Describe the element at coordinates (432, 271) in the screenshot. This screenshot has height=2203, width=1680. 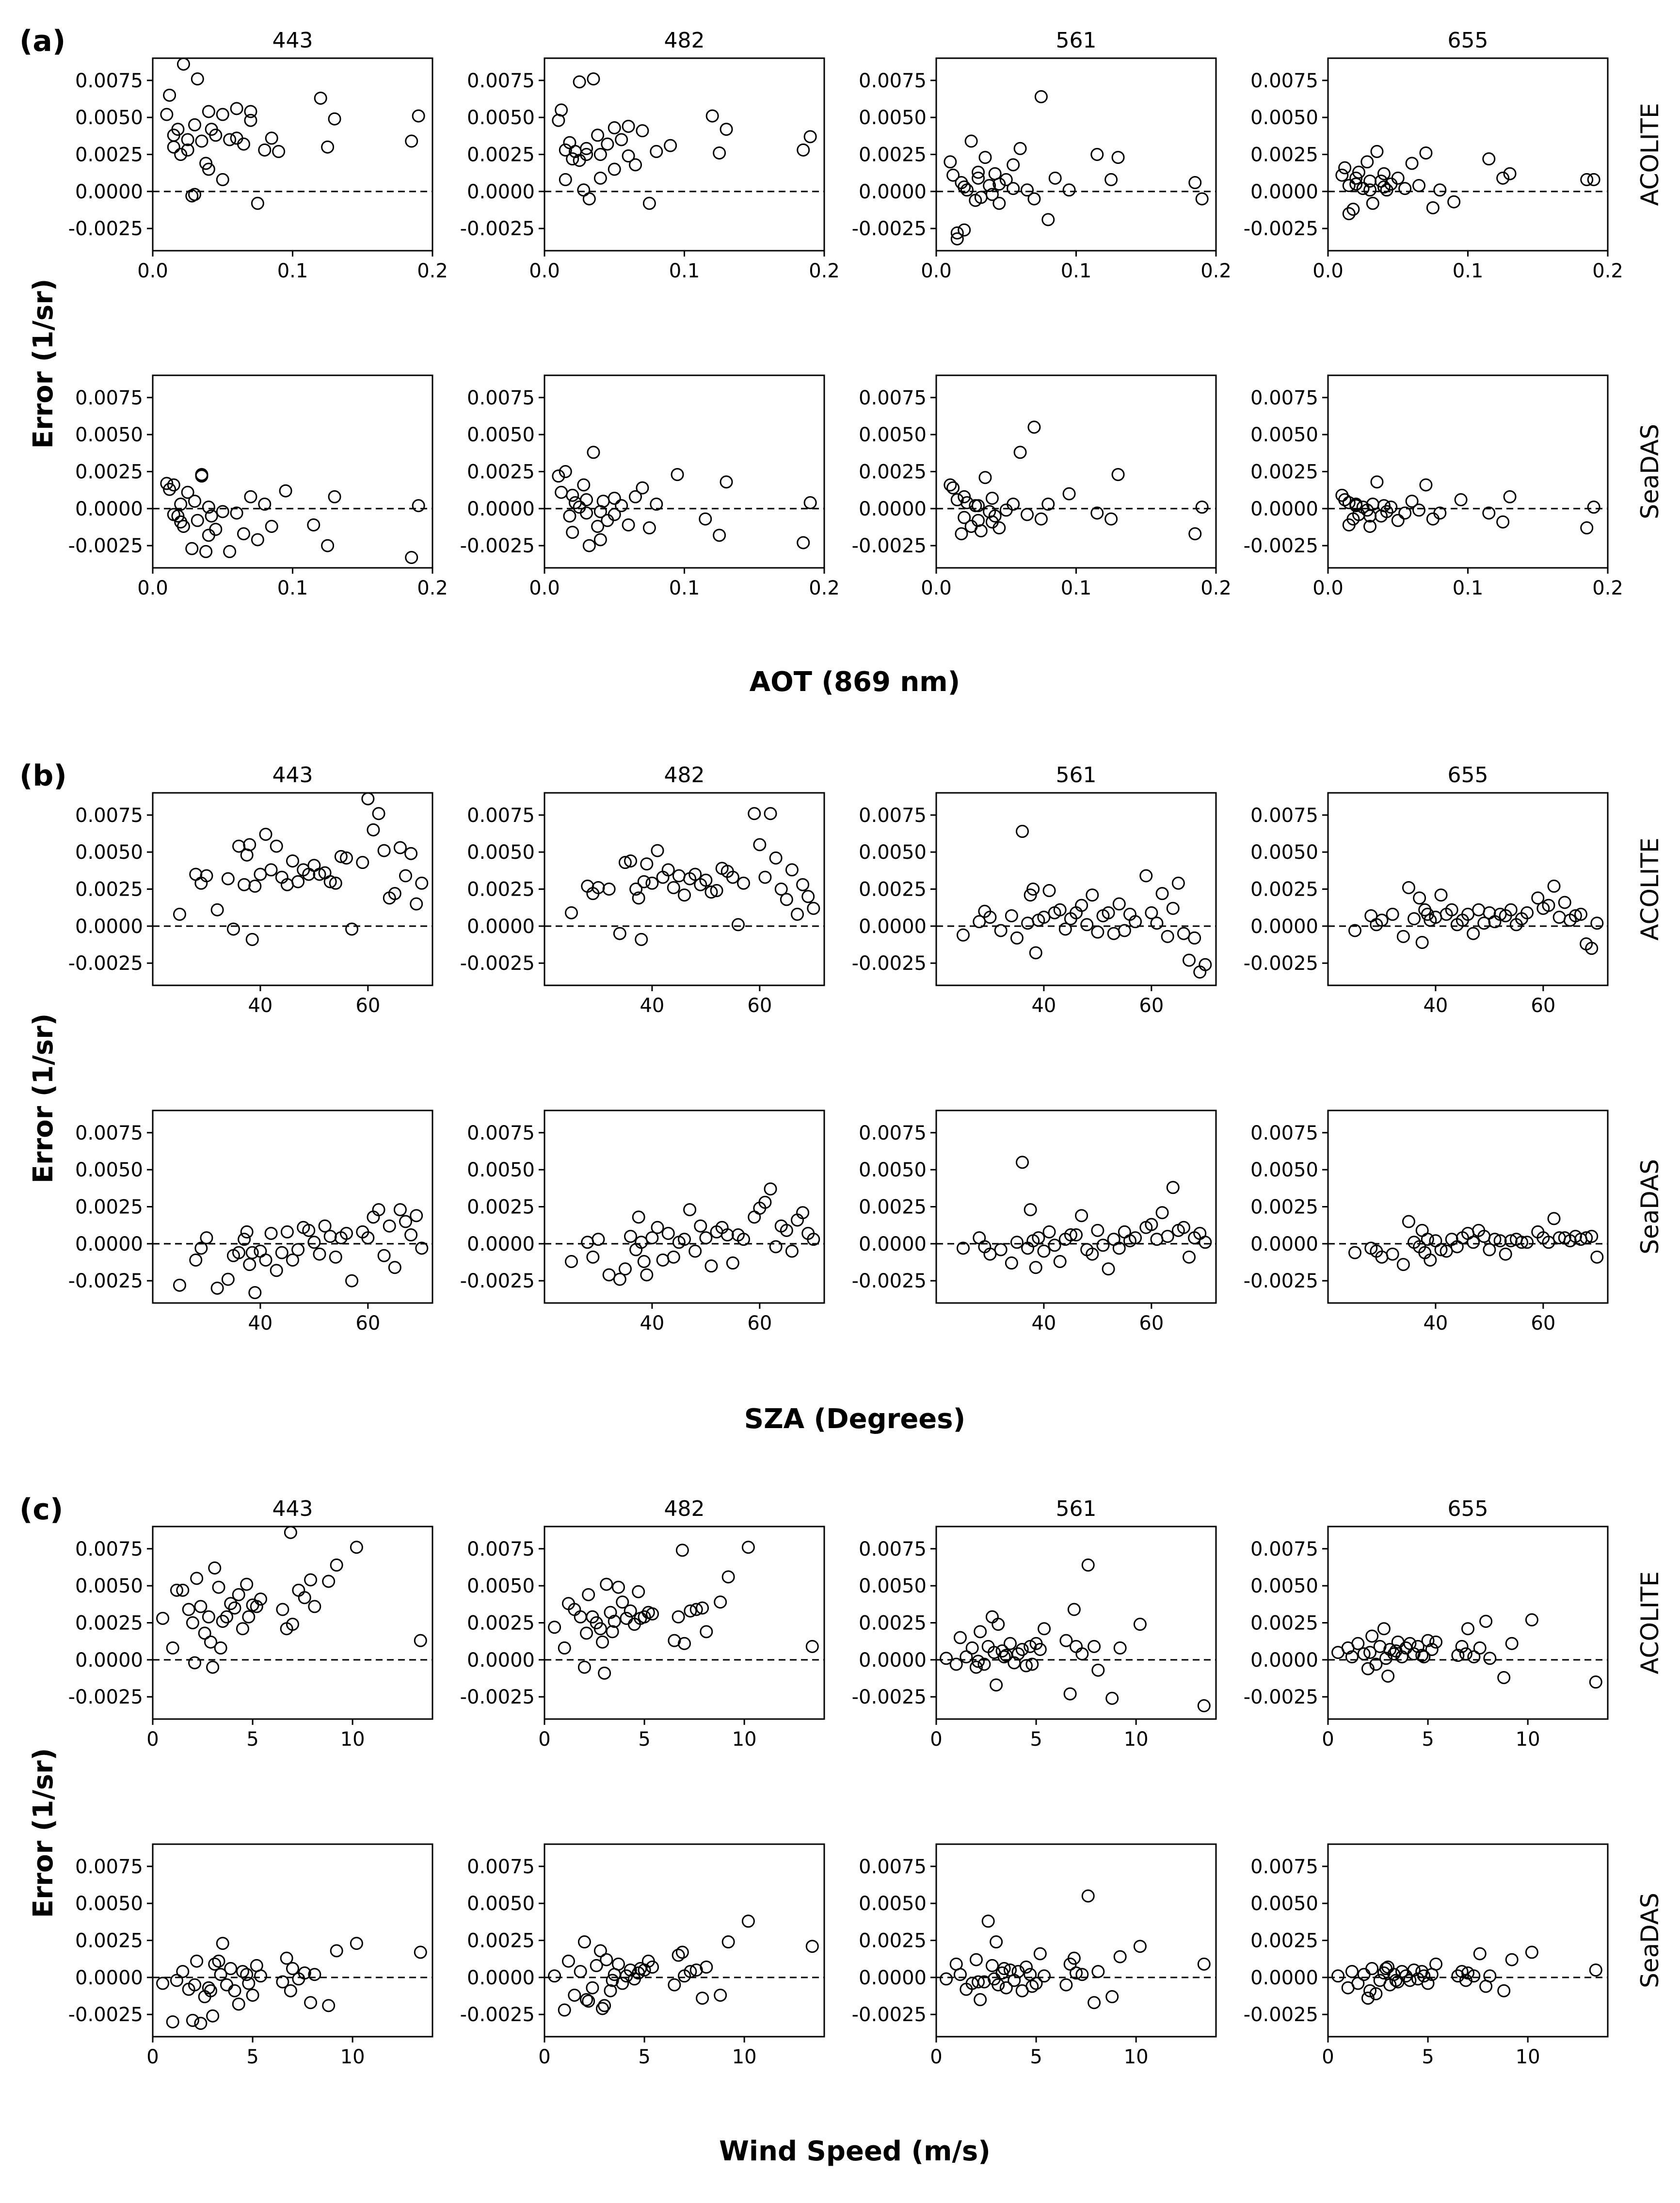
I see `x-tick-label: 0.2` at that location.